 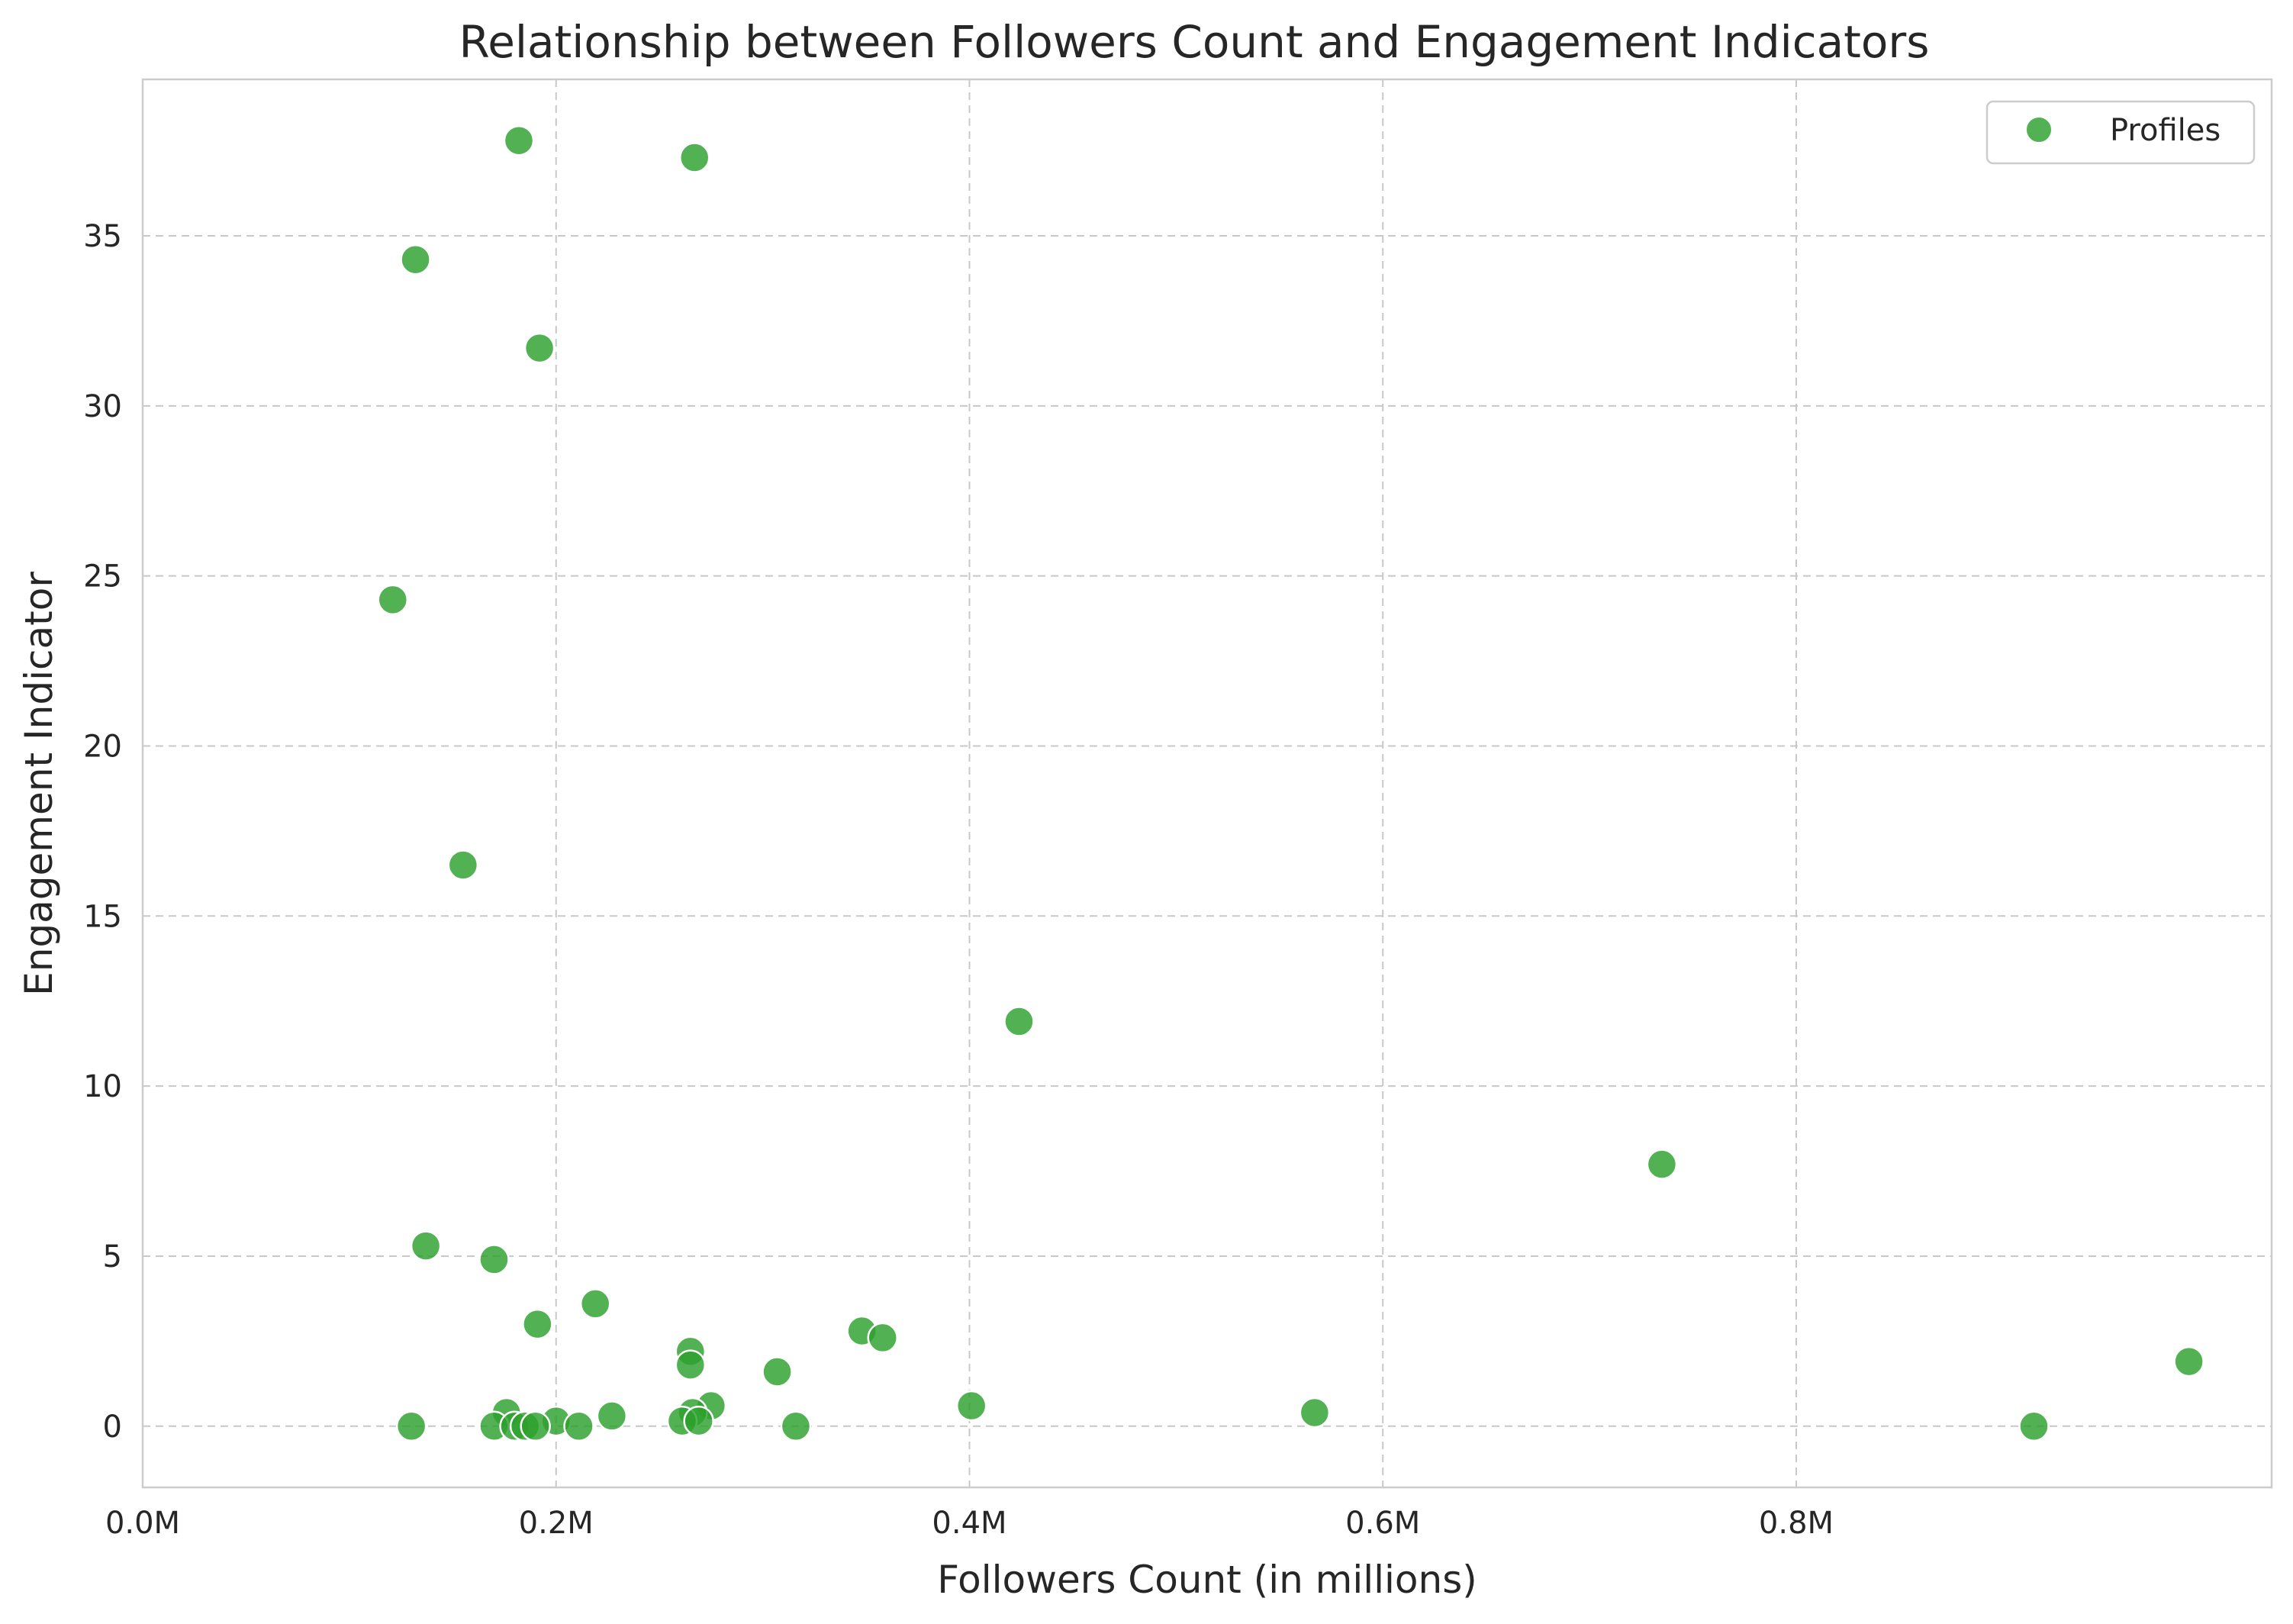 I want to click on x-axis-label: Followers Count (in millions), so click(x=1207, y=1580).